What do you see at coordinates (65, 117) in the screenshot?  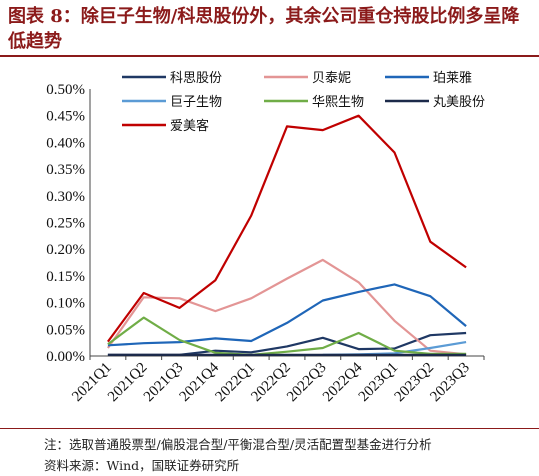 I see `y-tick-label: 0.45%` at bounding box center [65, 117].